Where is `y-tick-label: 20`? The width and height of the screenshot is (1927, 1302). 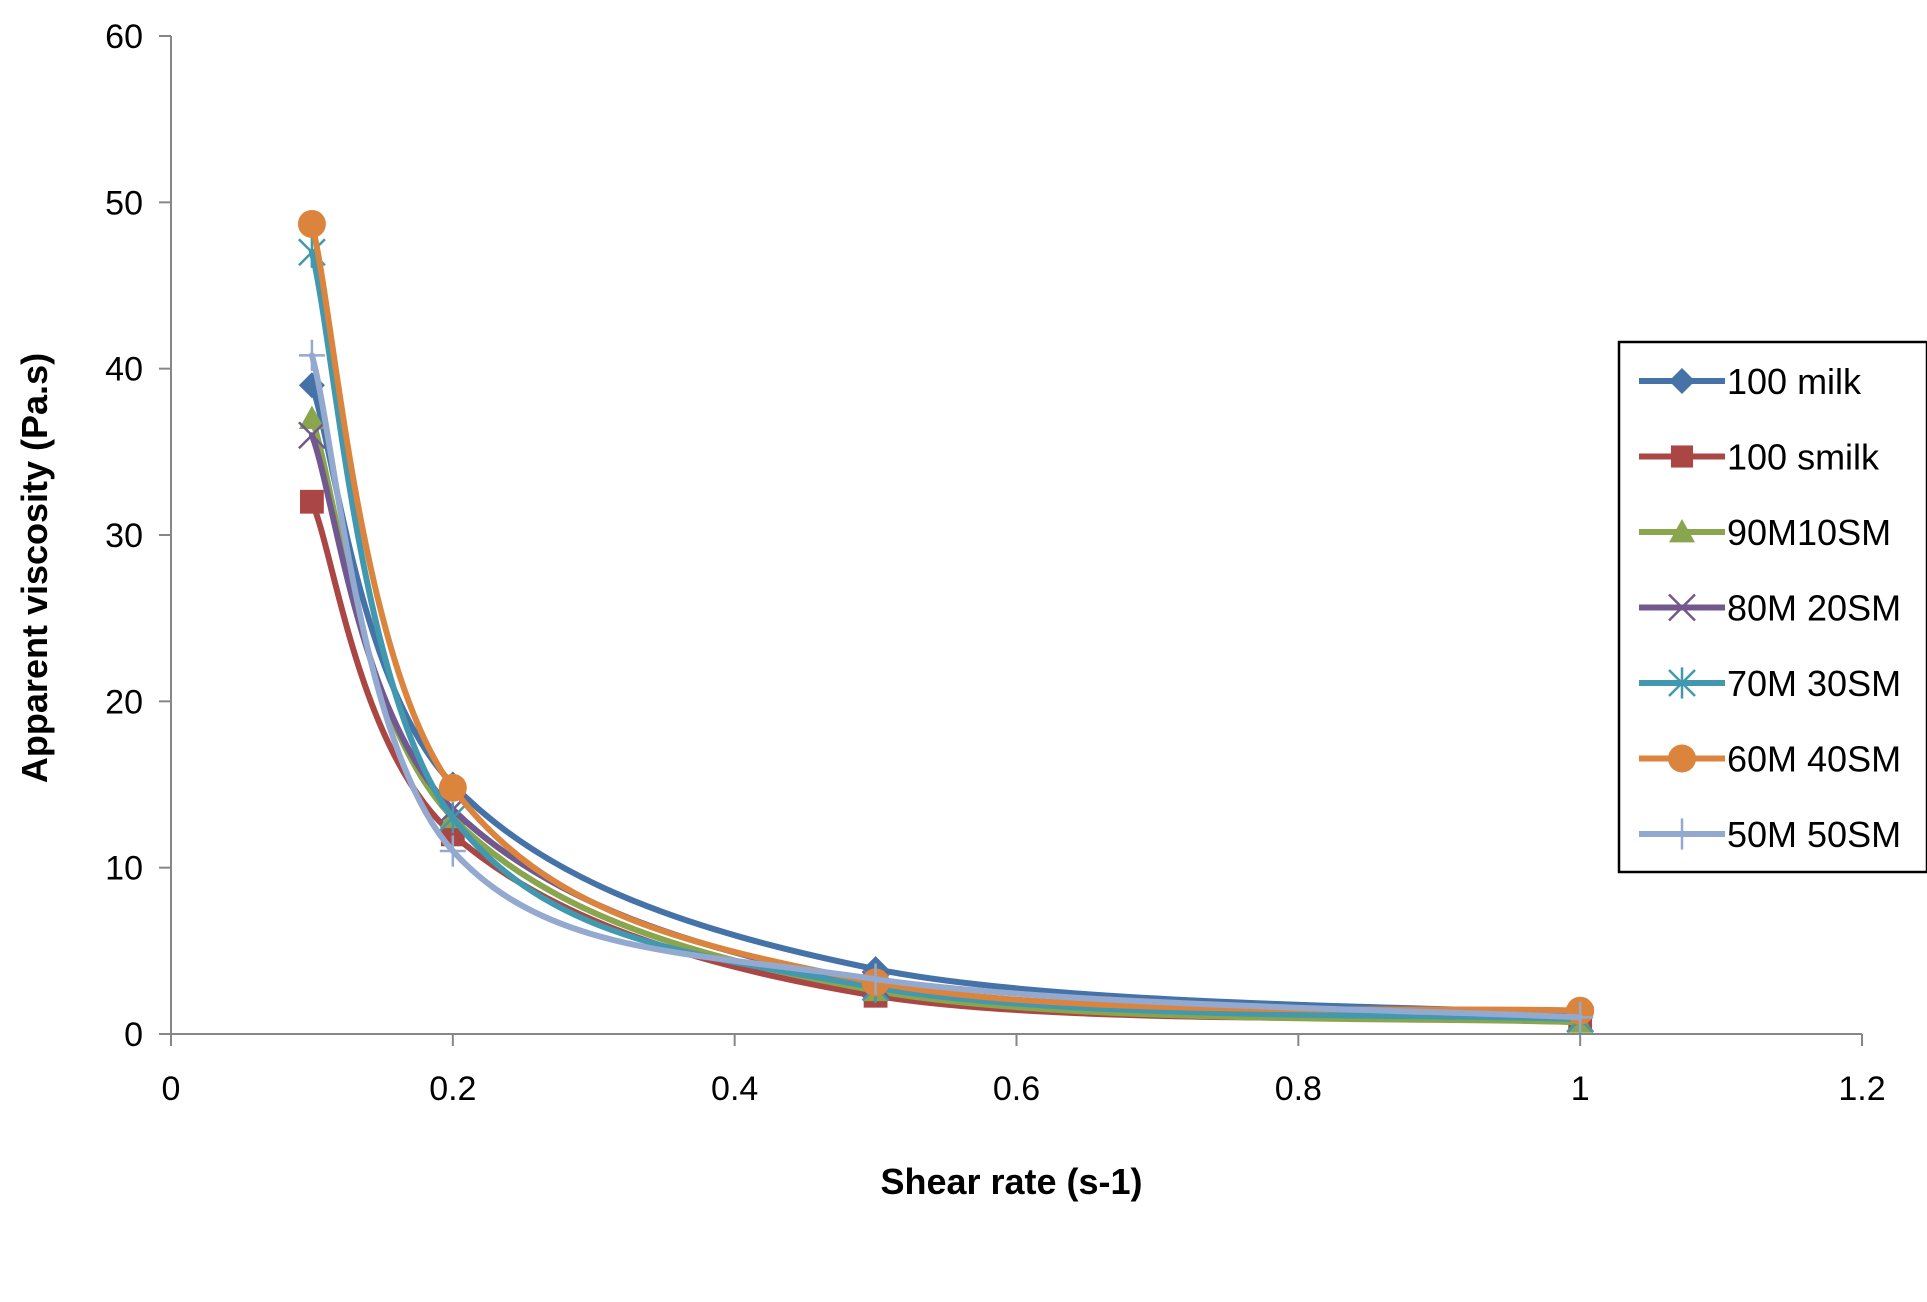 y-tick-label: 20 is located at coordinates (124, 702).